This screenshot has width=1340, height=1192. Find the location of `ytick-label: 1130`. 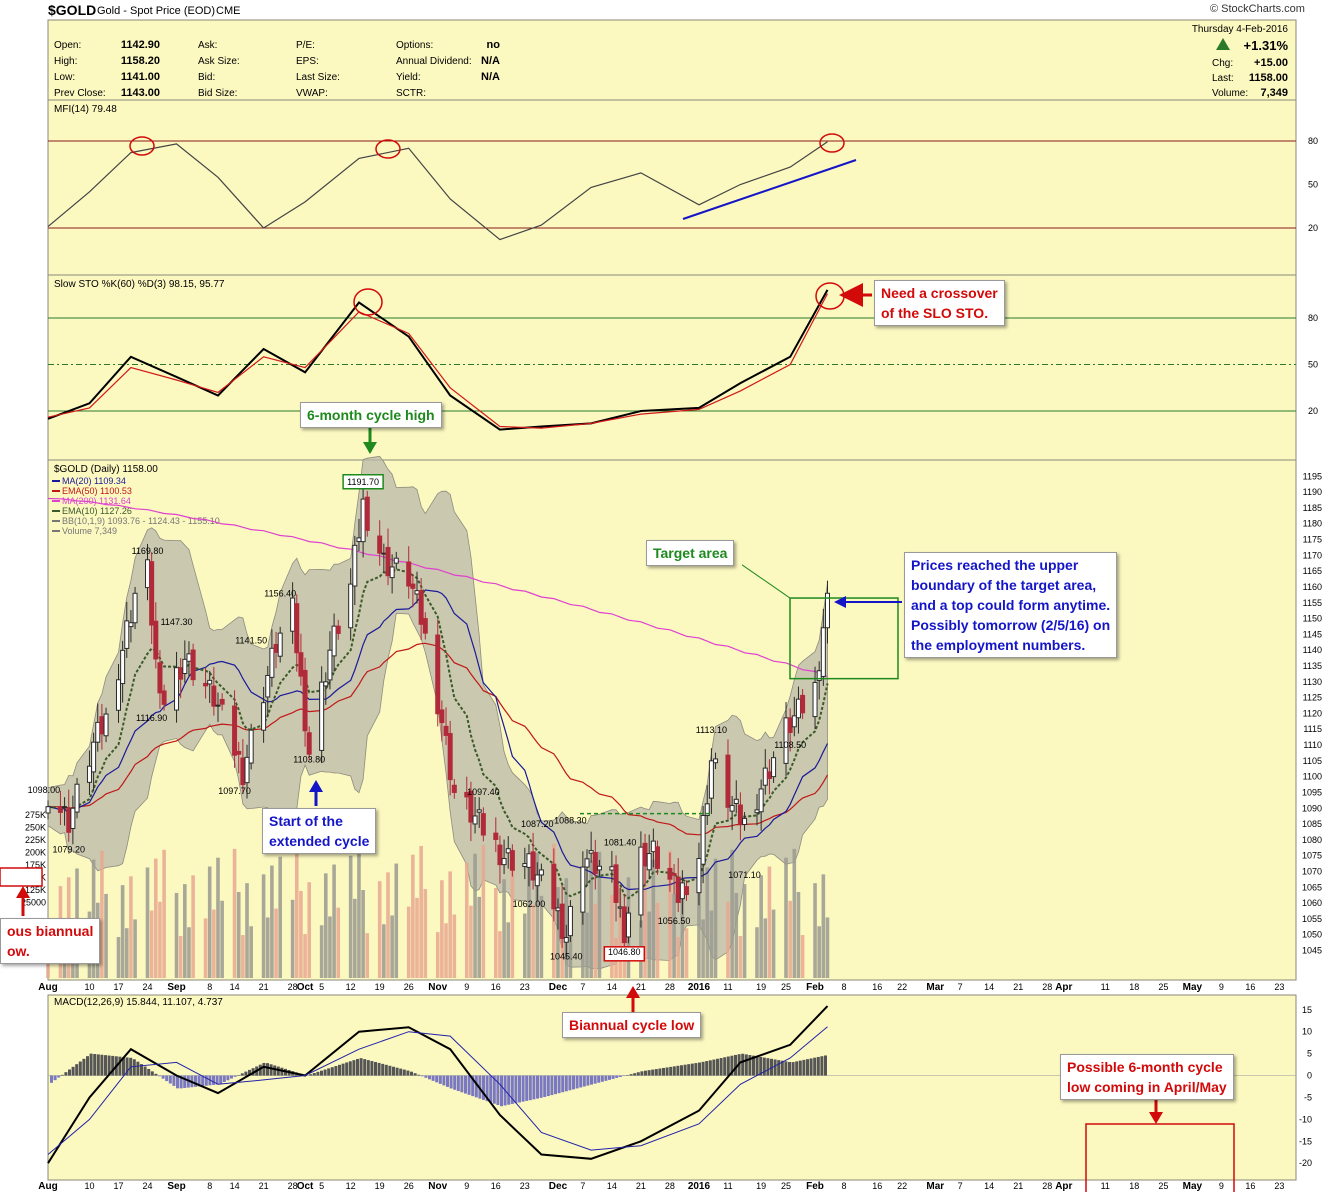

ytick-label: 1130 is located at coordinates (1312, 682).